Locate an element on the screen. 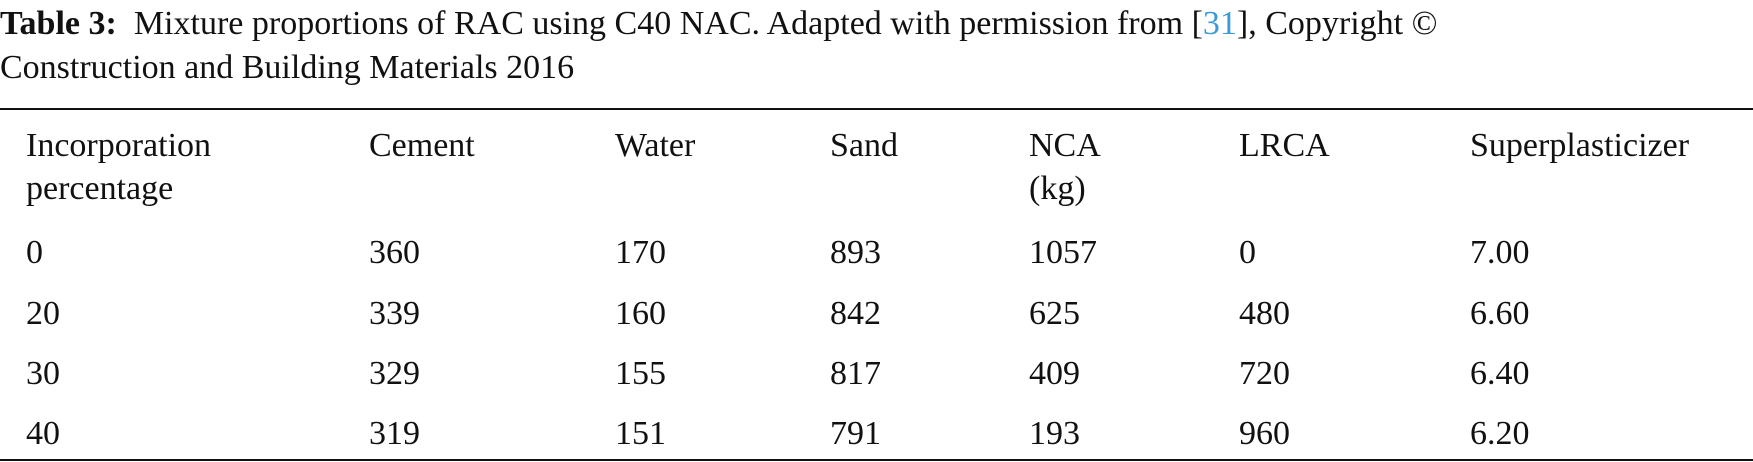 Image resolution: width=1753 pixels, height=462 pixels. table-bottom-rule is located at coordinates (876, 460).